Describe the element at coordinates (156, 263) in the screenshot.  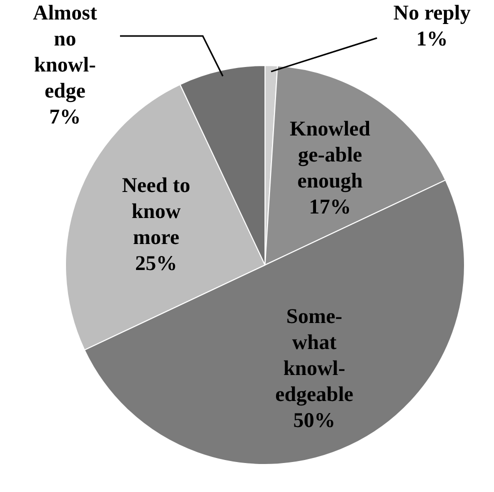
I see `data-label: 25%` at that location.